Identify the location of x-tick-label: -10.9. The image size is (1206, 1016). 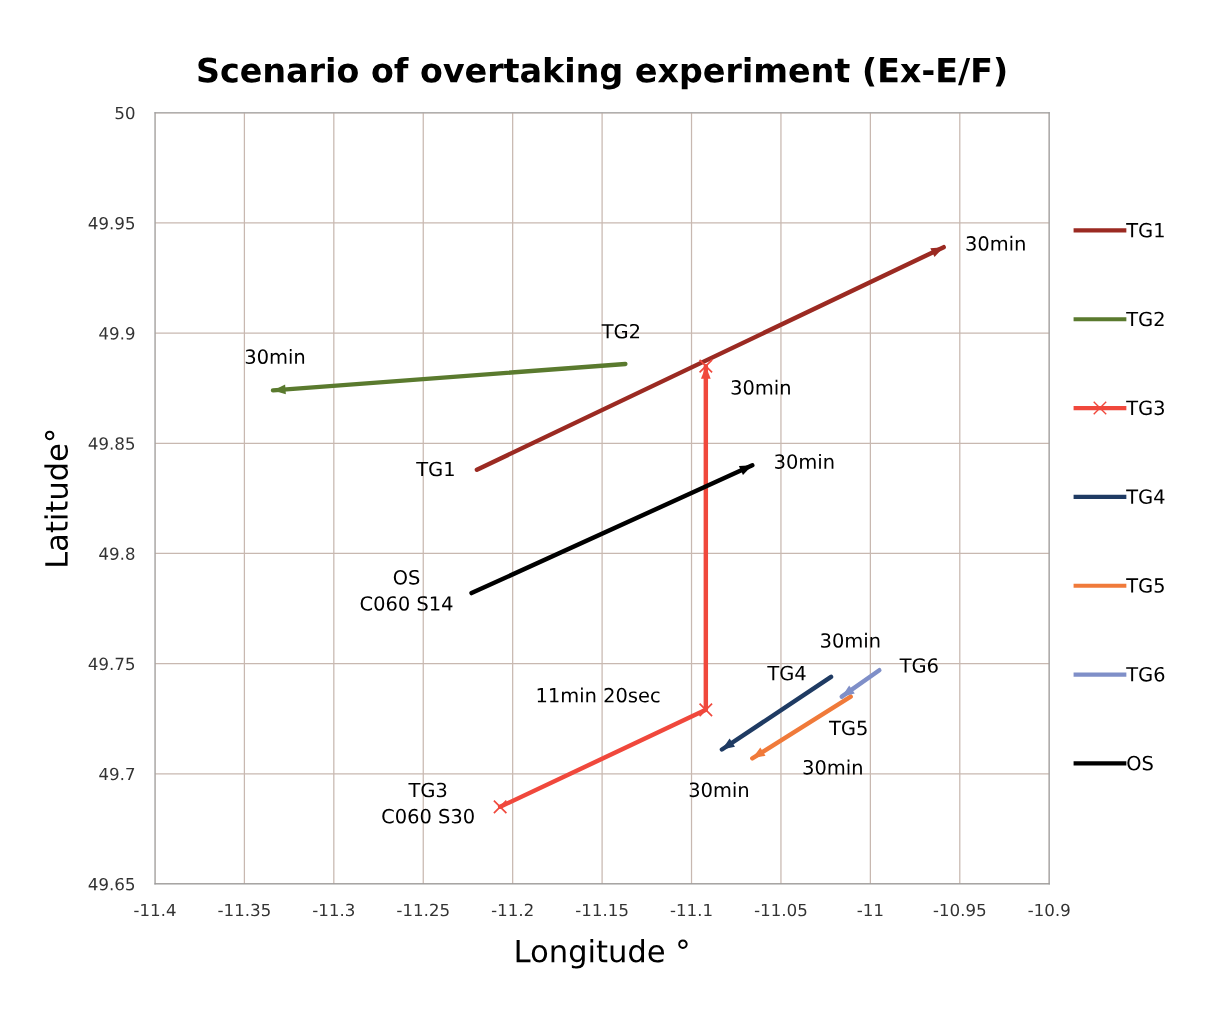
(1049, 910).